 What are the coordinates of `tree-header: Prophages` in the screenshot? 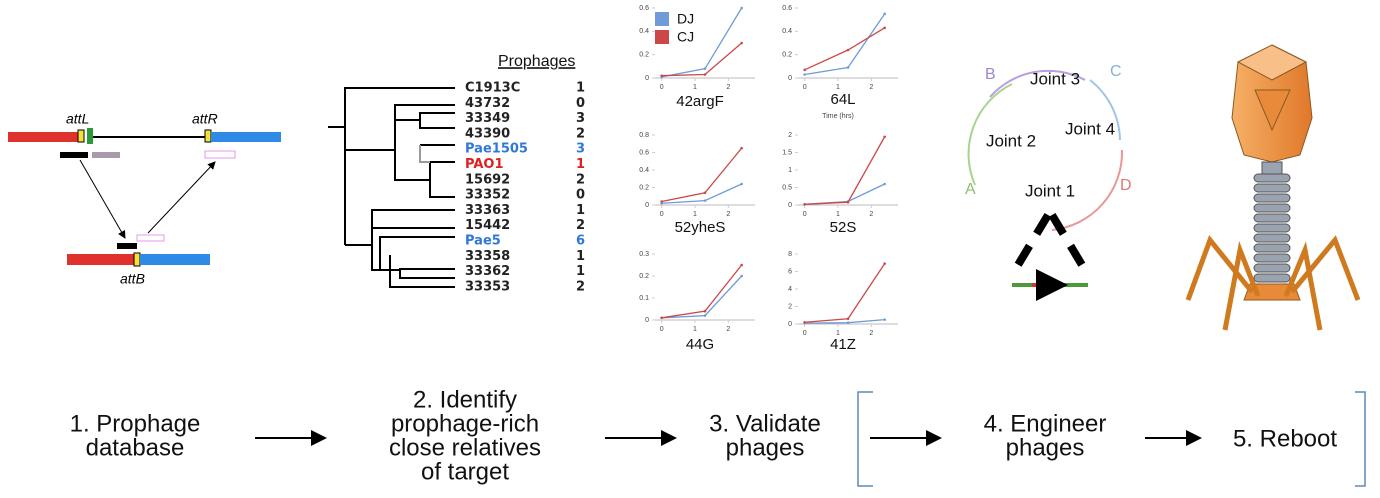 It's located at (536, 61).